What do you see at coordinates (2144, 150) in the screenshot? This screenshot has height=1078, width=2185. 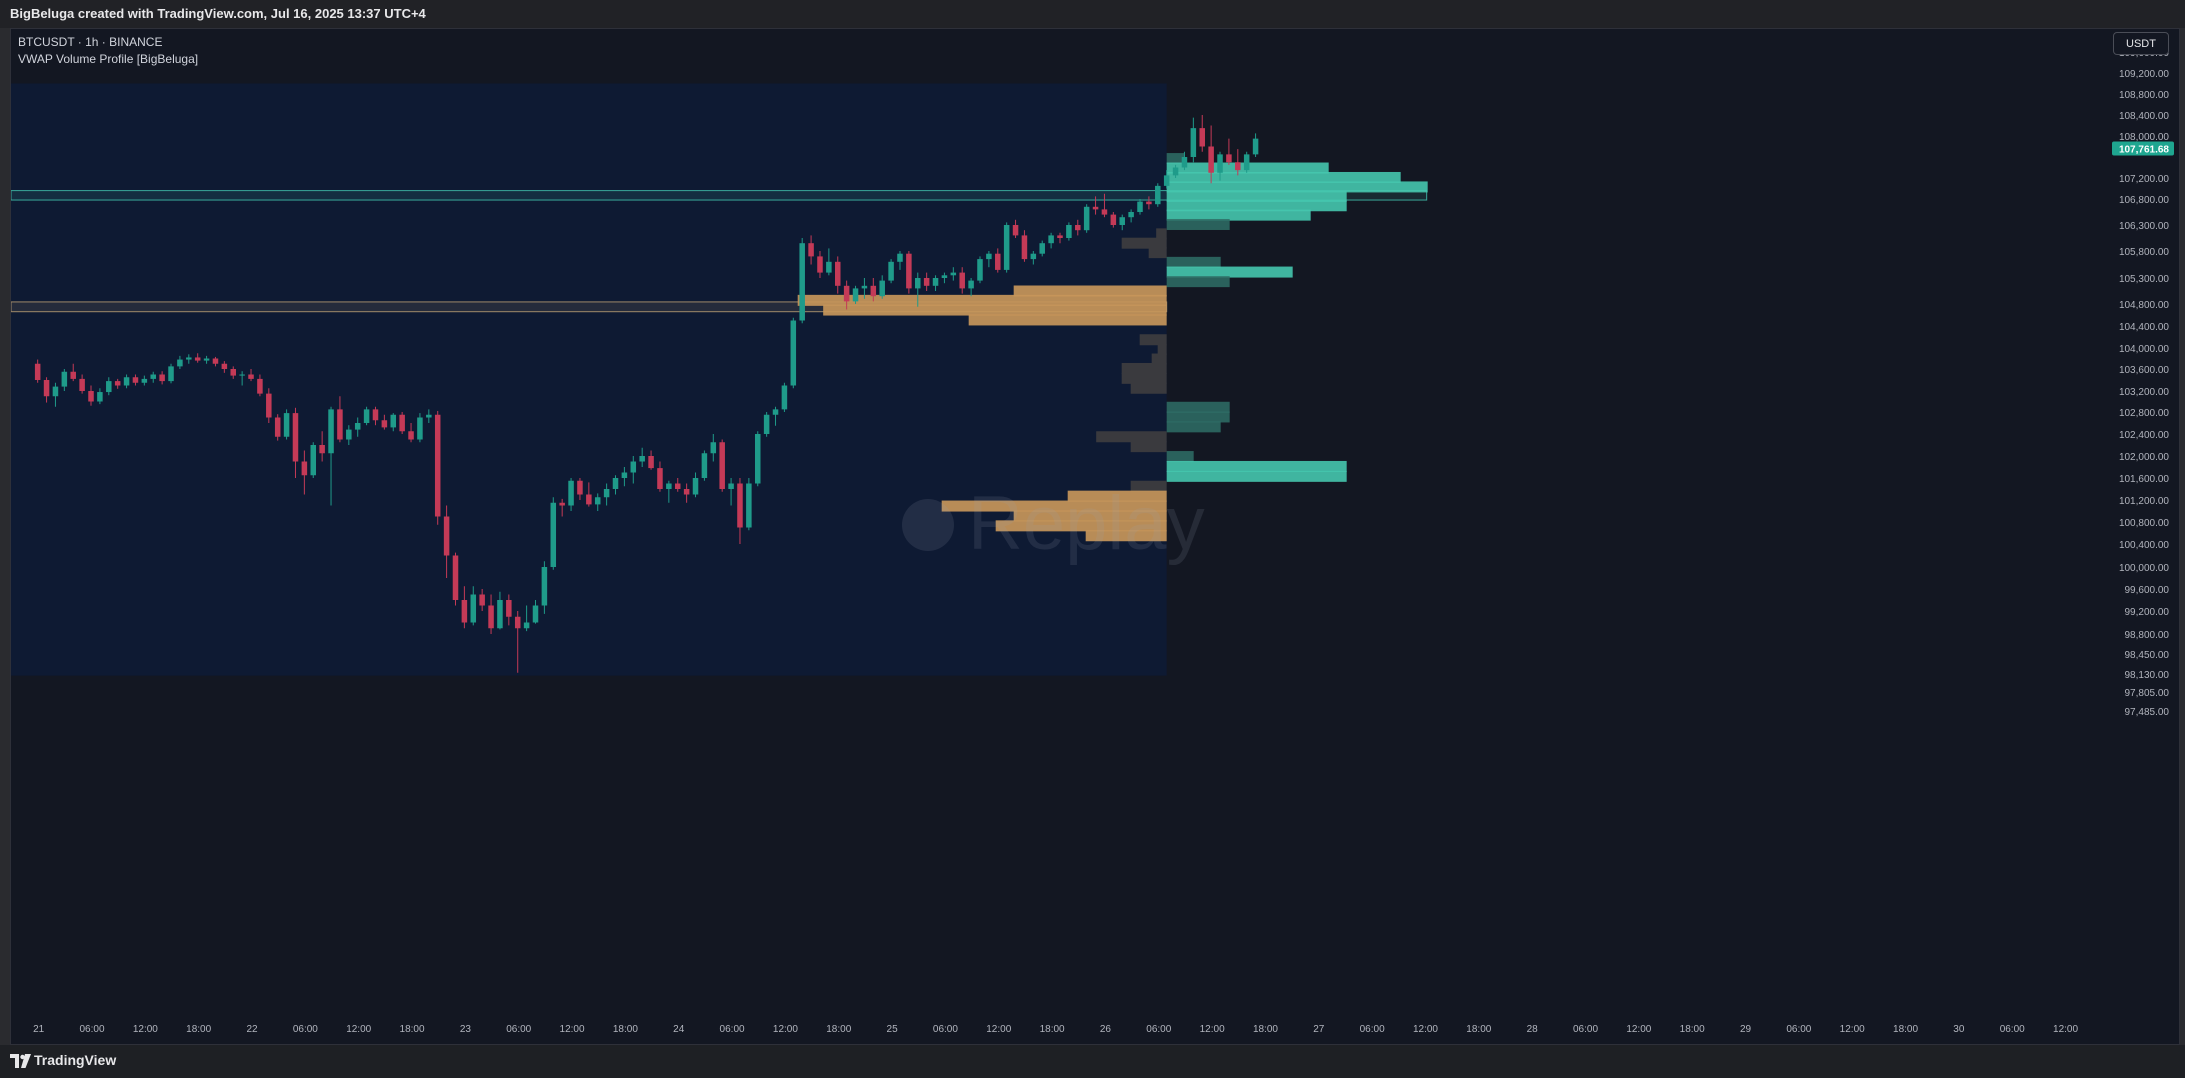 I see `last-price-label: 107,761.68` at bounding box center [2144, 150].